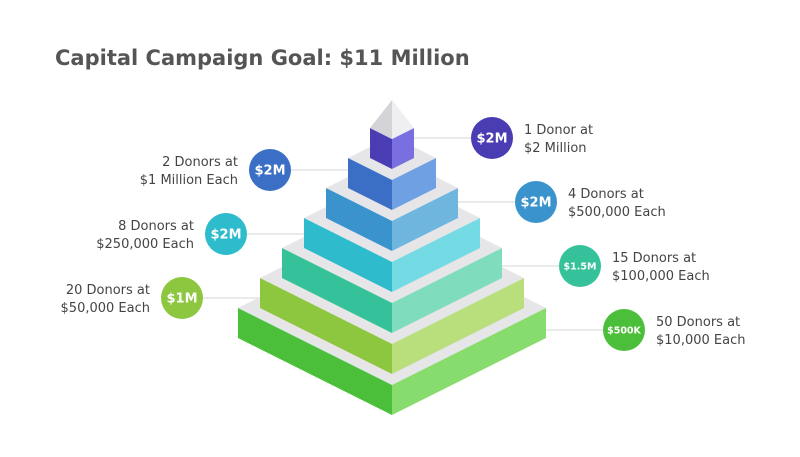 This screenshot has width=800, height=457. Describe the element at coordinates (156, 226) in the screenshot. I see `tier-label: 8 Donors at` at that location.